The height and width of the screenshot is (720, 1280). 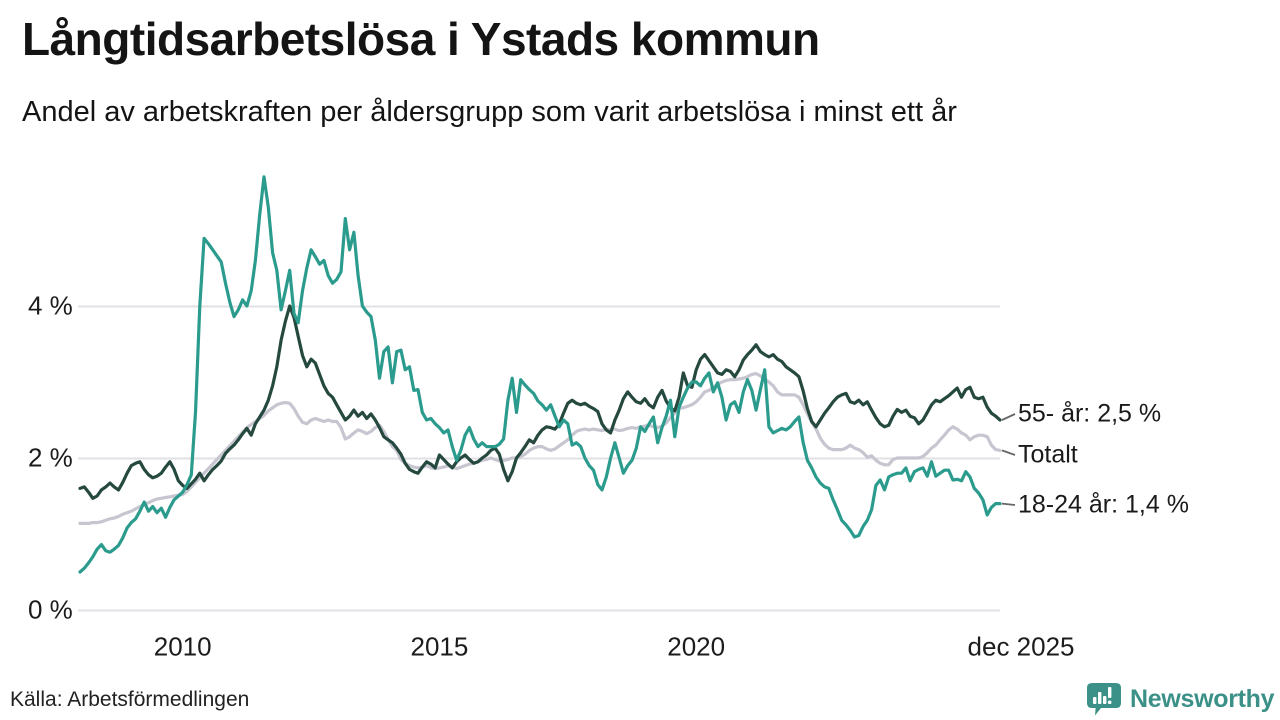 I want to click on series-end-label-55-ar: 55- år: 2,5 %, so click(x=1090, y=413).